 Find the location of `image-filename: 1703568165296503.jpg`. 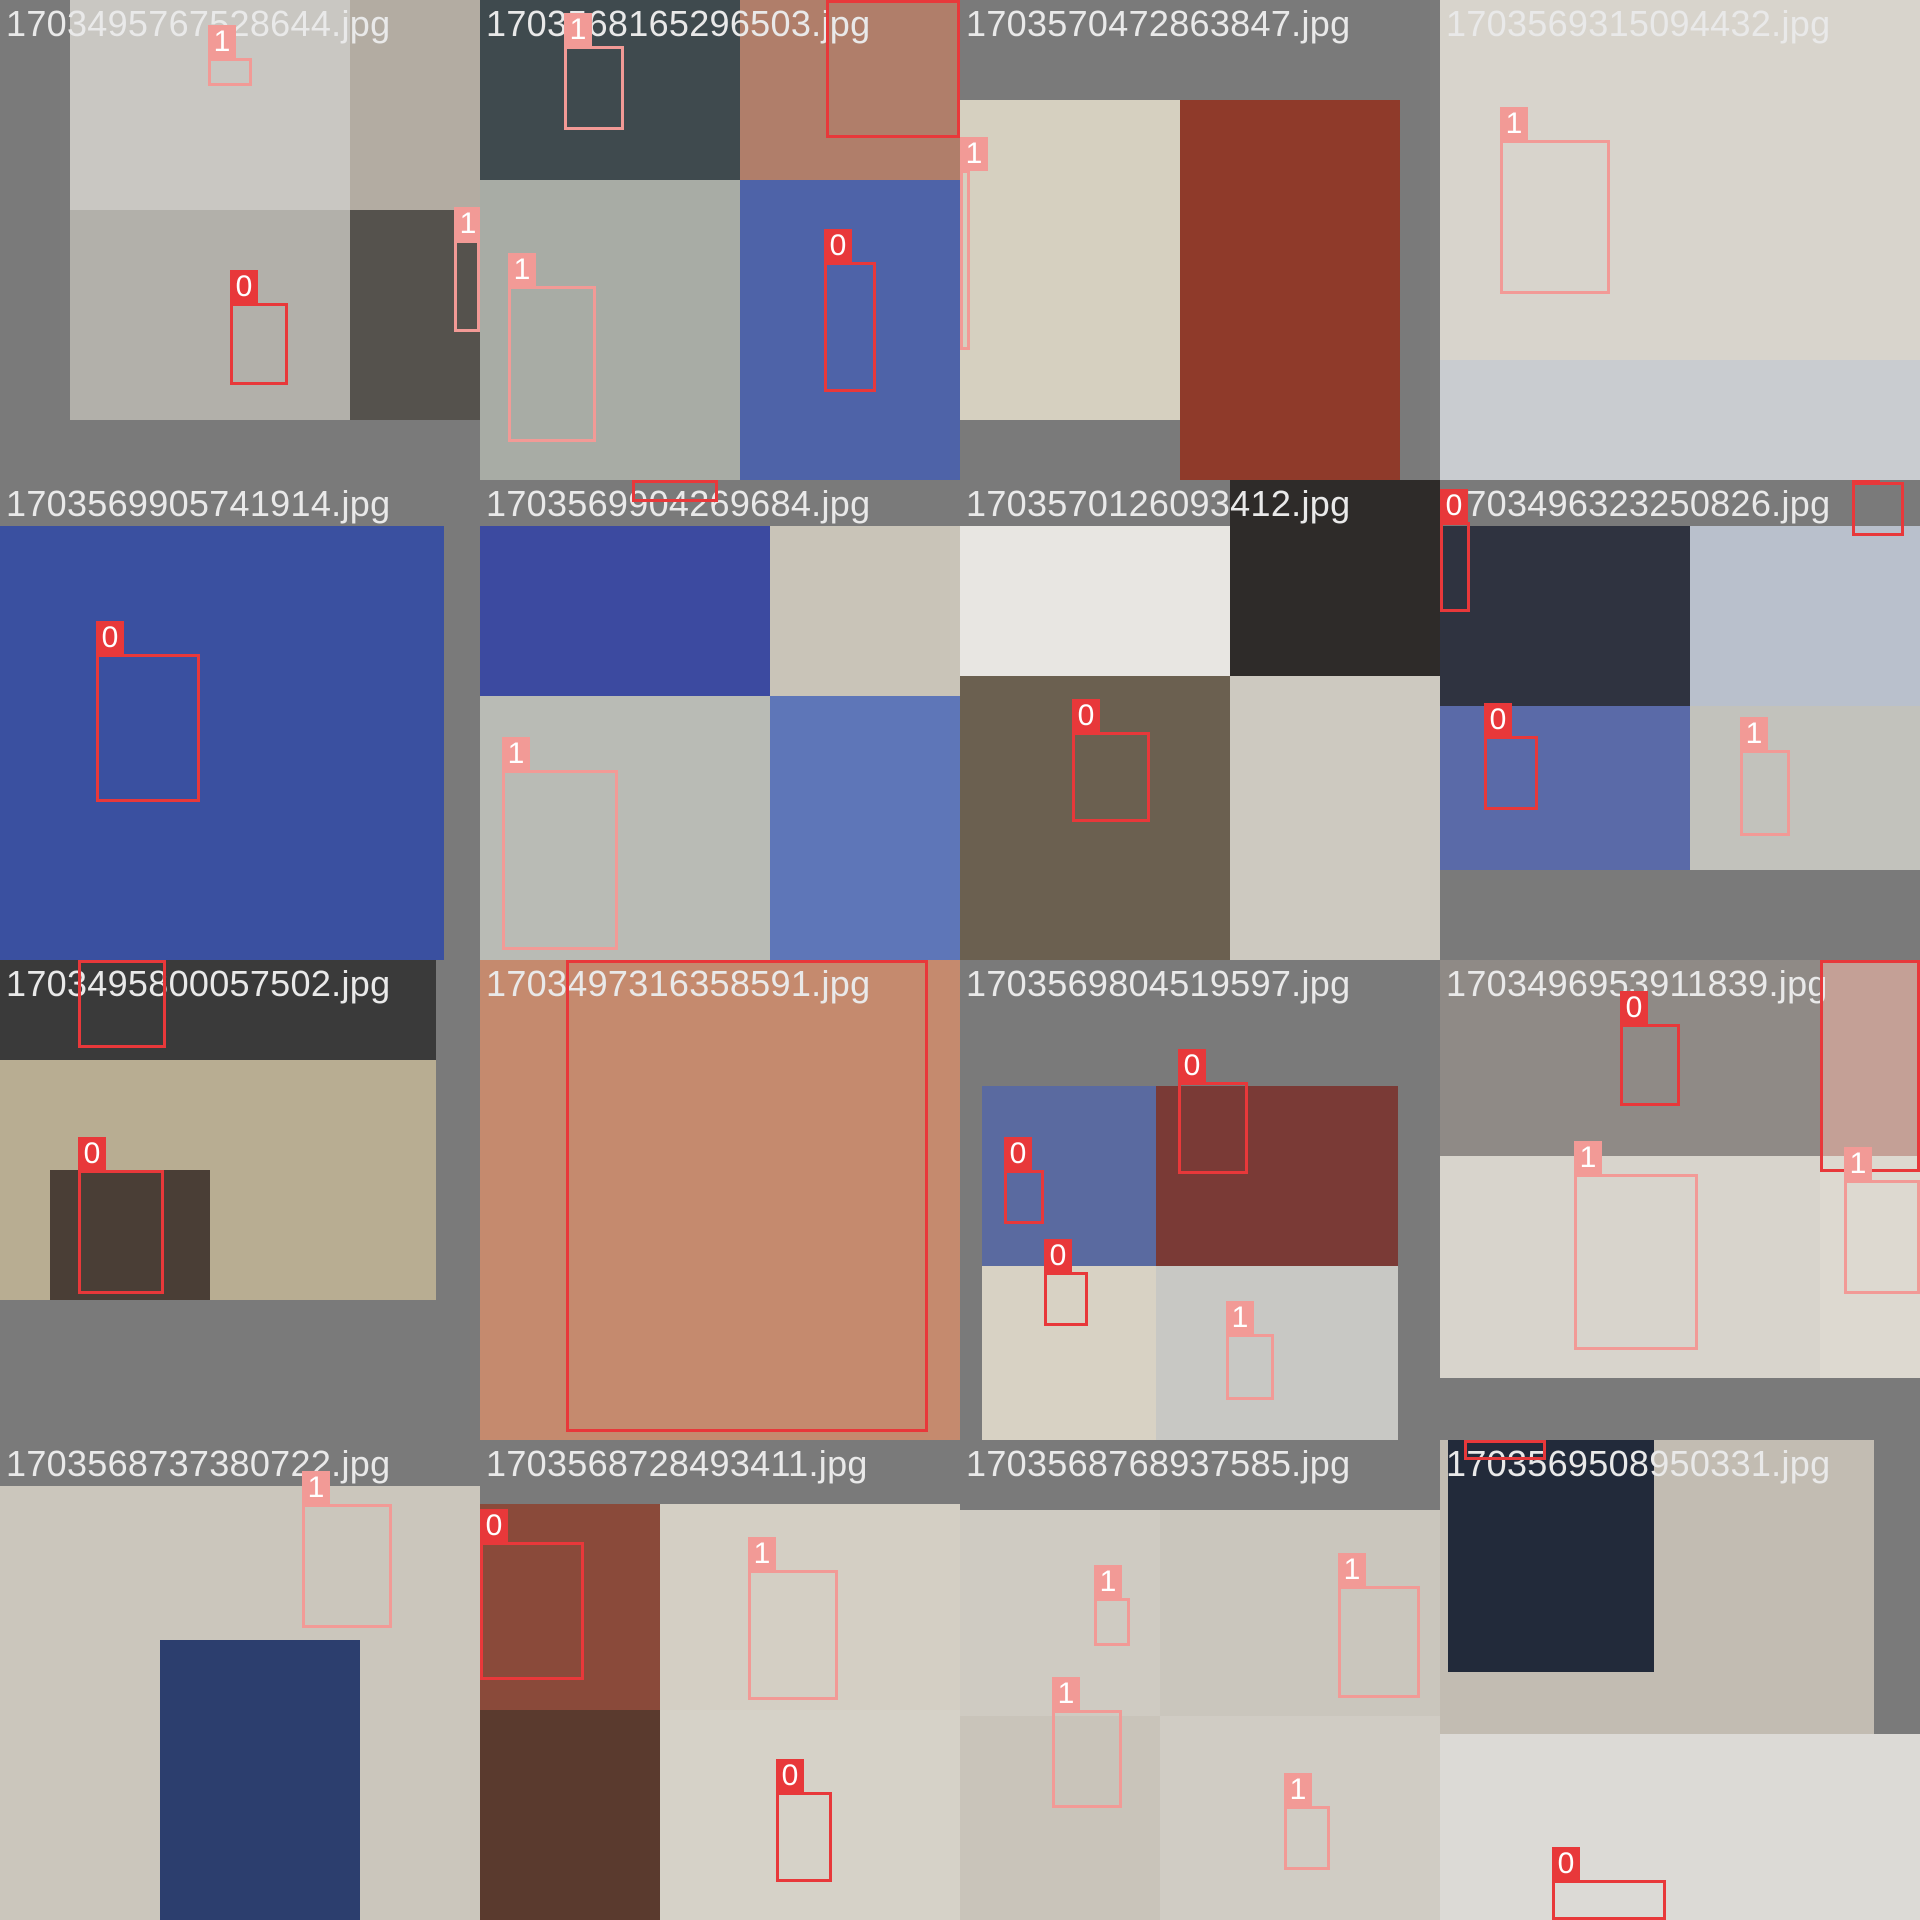

image-filename: 1703568165296503.jpg is located at coordinates (678, 23).